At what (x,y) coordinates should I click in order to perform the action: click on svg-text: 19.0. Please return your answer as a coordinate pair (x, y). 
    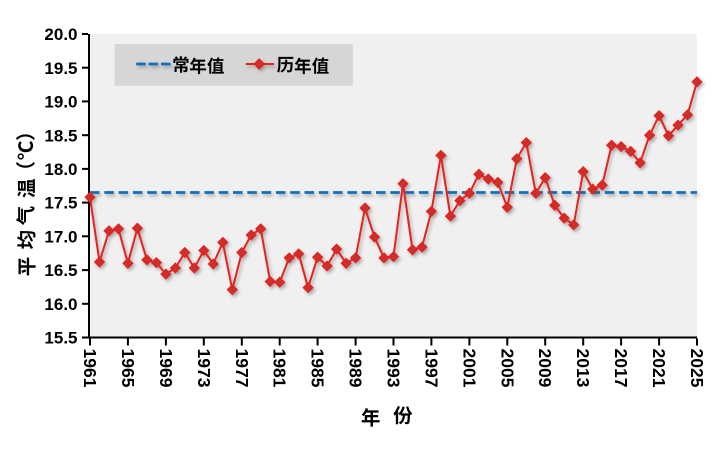
    Looking at the image, I should click on (60, 102).